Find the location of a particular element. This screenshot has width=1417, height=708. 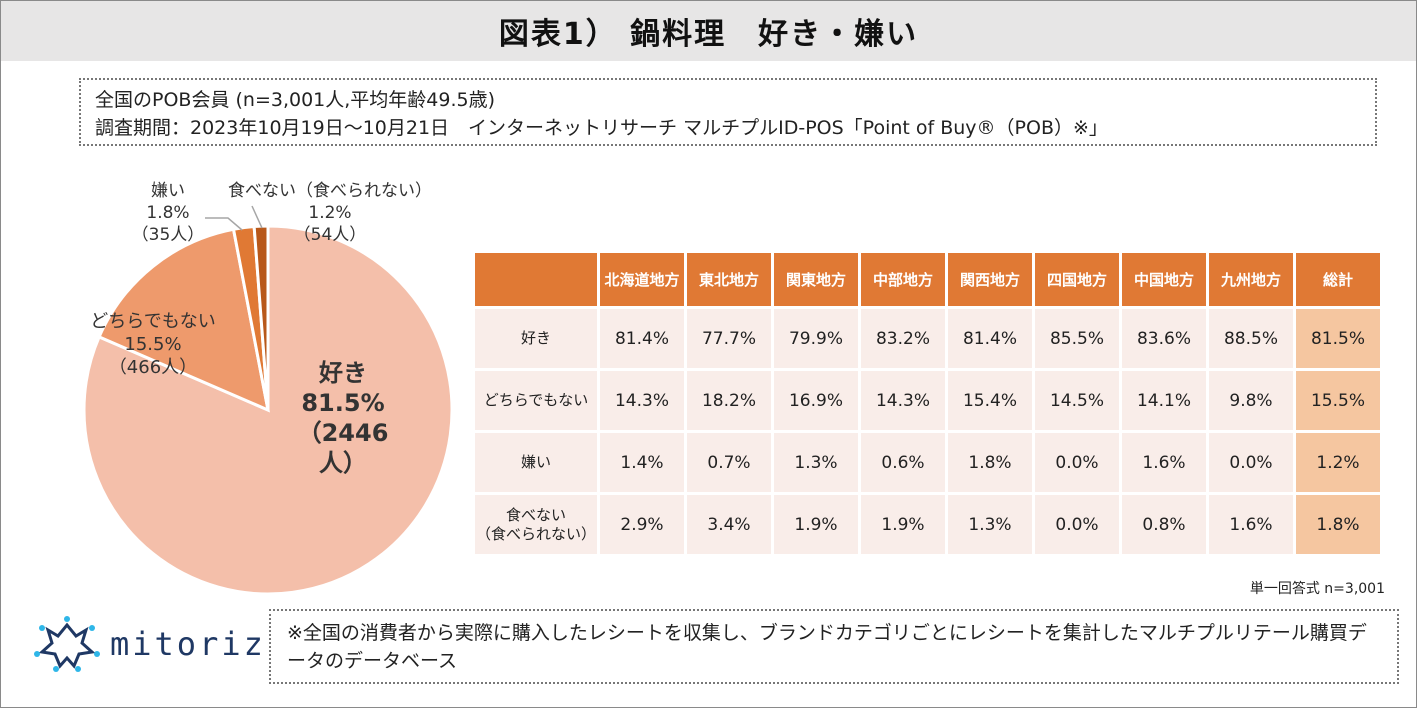

table-cell: 79.9% is located at coordinates (816, 338).